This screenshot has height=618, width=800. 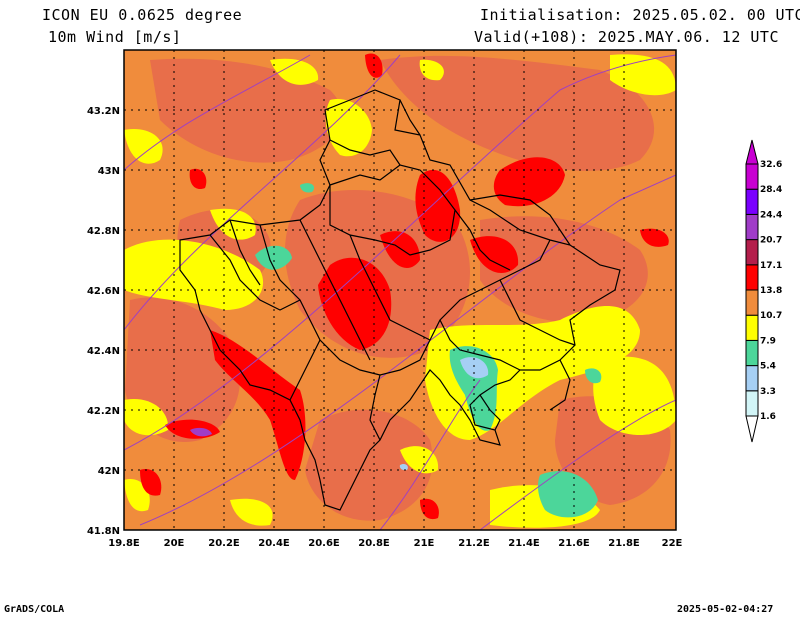 What do you see at coordinates (574, 543) in the screenshot?
I see `lon-label: 21.6E` at bounding box center [574, 543].